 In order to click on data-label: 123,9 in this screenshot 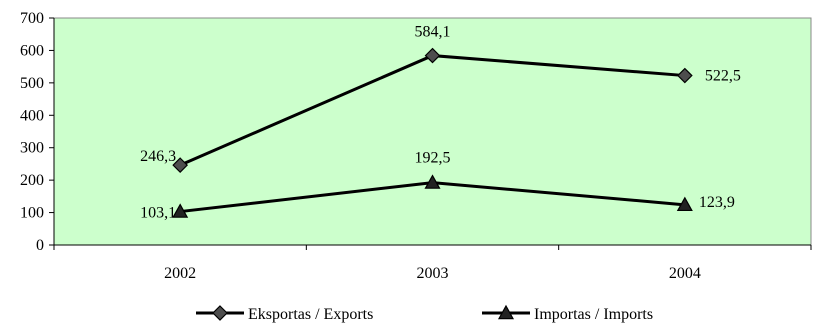, I will do `click(717, 202)`.